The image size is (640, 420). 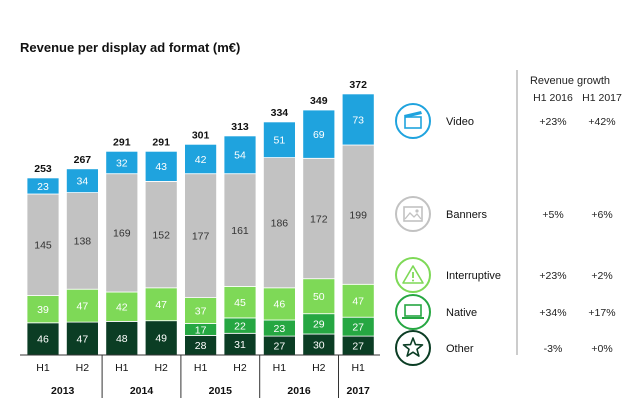 I want to click on data-label-other: 47, so click(x=83, y=339).